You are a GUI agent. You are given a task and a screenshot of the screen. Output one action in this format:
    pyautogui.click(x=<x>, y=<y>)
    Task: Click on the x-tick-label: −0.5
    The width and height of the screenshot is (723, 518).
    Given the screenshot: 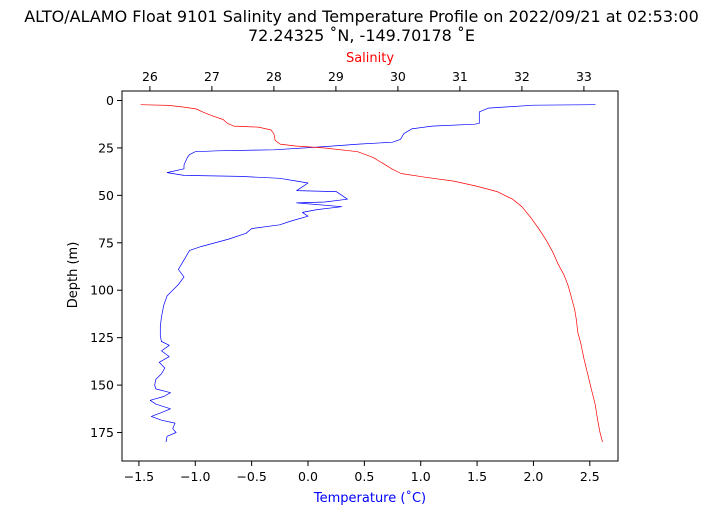 What is the action you would take?
    pyautogui.click(x=251, y=476)
    